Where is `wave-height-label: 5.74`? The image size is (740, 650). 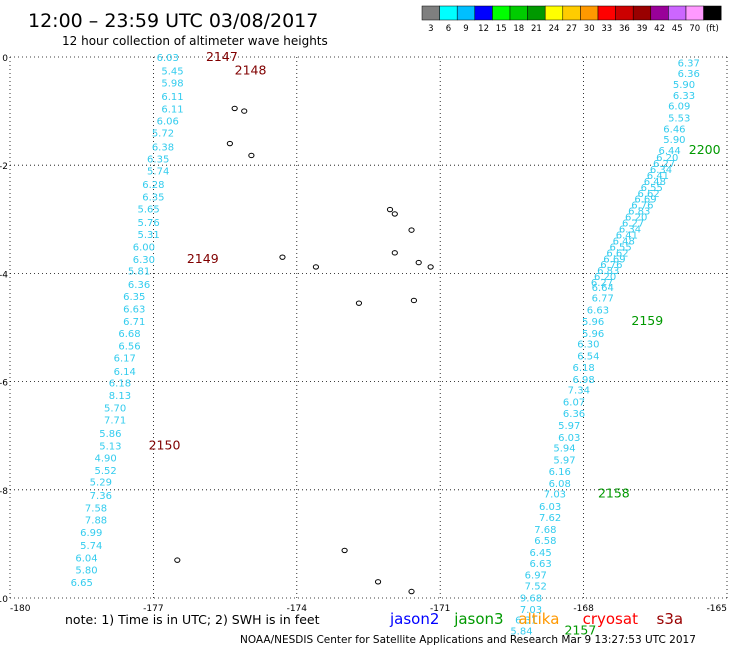
wave-height-label: 5.74 is located at coordinates (91, 546).